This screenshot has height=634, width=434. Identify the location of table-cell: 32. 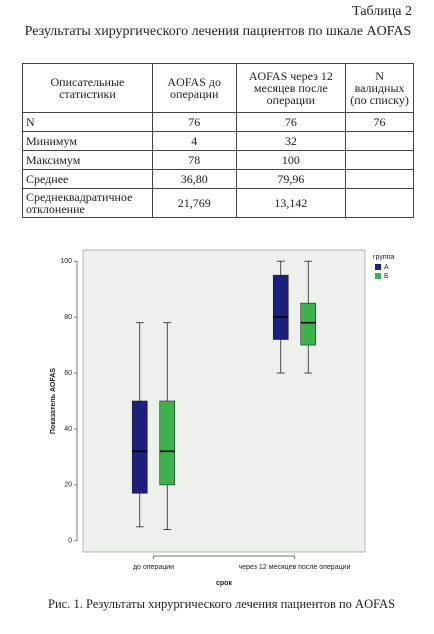
(291, 141).